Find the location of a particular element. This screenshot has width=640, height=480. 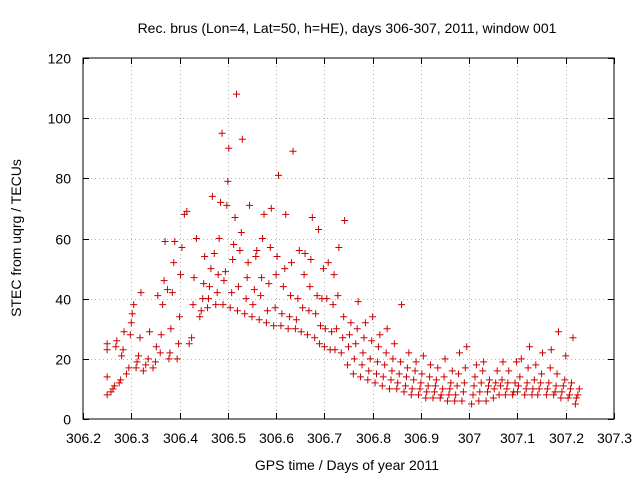

x-tick-label: 306.7 is located at coordinates (324, 438).